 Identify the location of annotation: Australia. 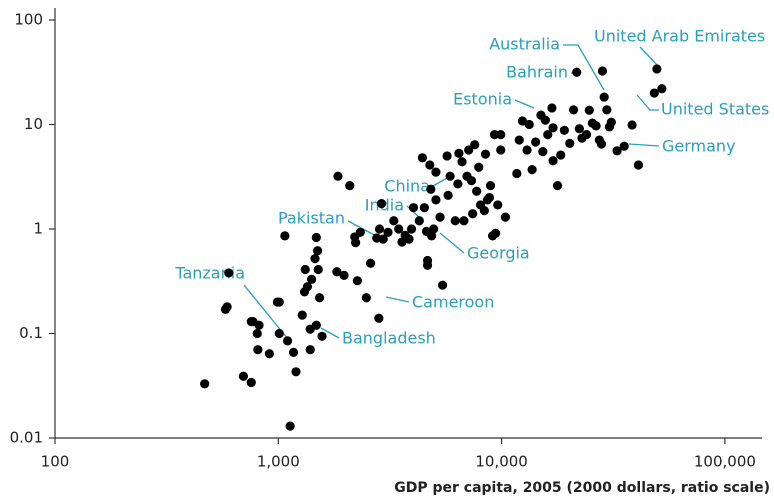
(524, 44).